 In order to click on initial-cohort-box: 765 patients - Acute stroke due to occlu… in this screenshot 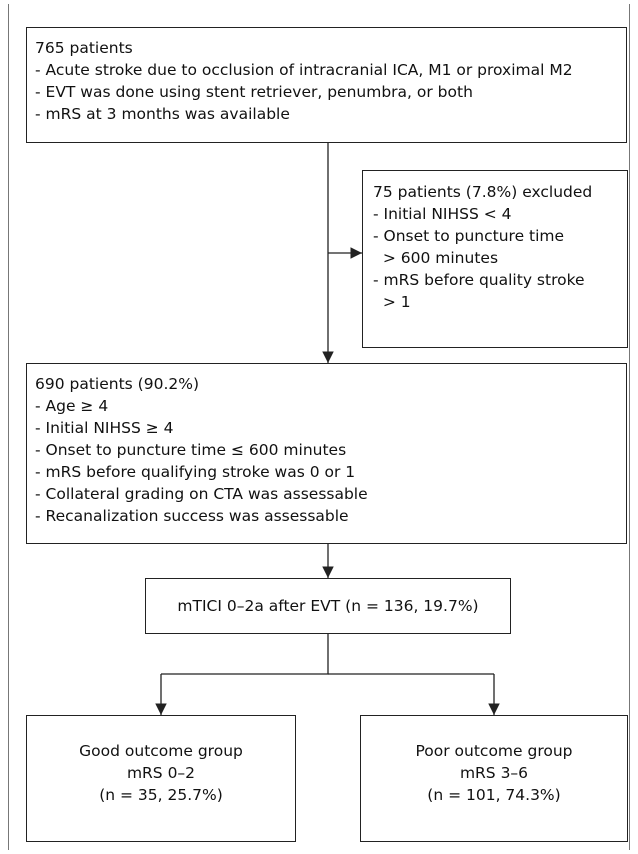, I will do `click(326, 85)`.